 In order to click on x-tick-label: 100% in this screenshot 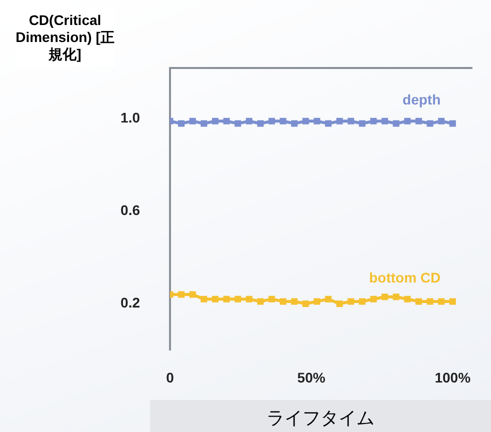, I will do `click(453, 377)`.